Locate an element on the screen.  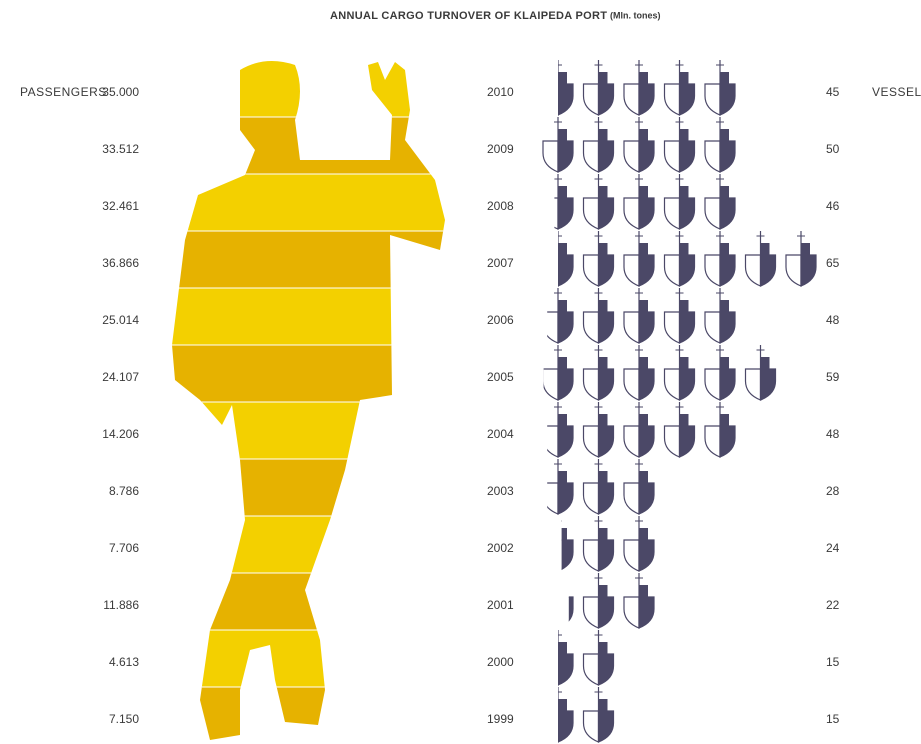
vessel-value: 24 is located at coordinates (833, 548).